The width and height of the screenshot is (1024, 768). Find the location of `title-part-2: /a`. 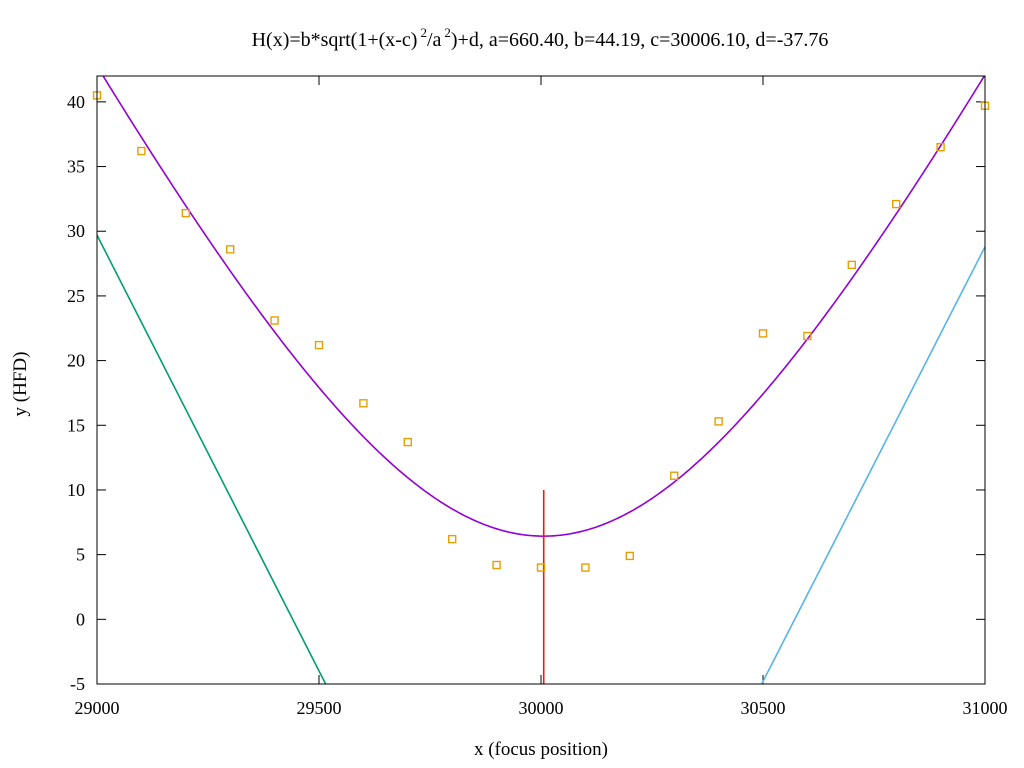

title-part-2: /a is located at coordinates (434, 40).